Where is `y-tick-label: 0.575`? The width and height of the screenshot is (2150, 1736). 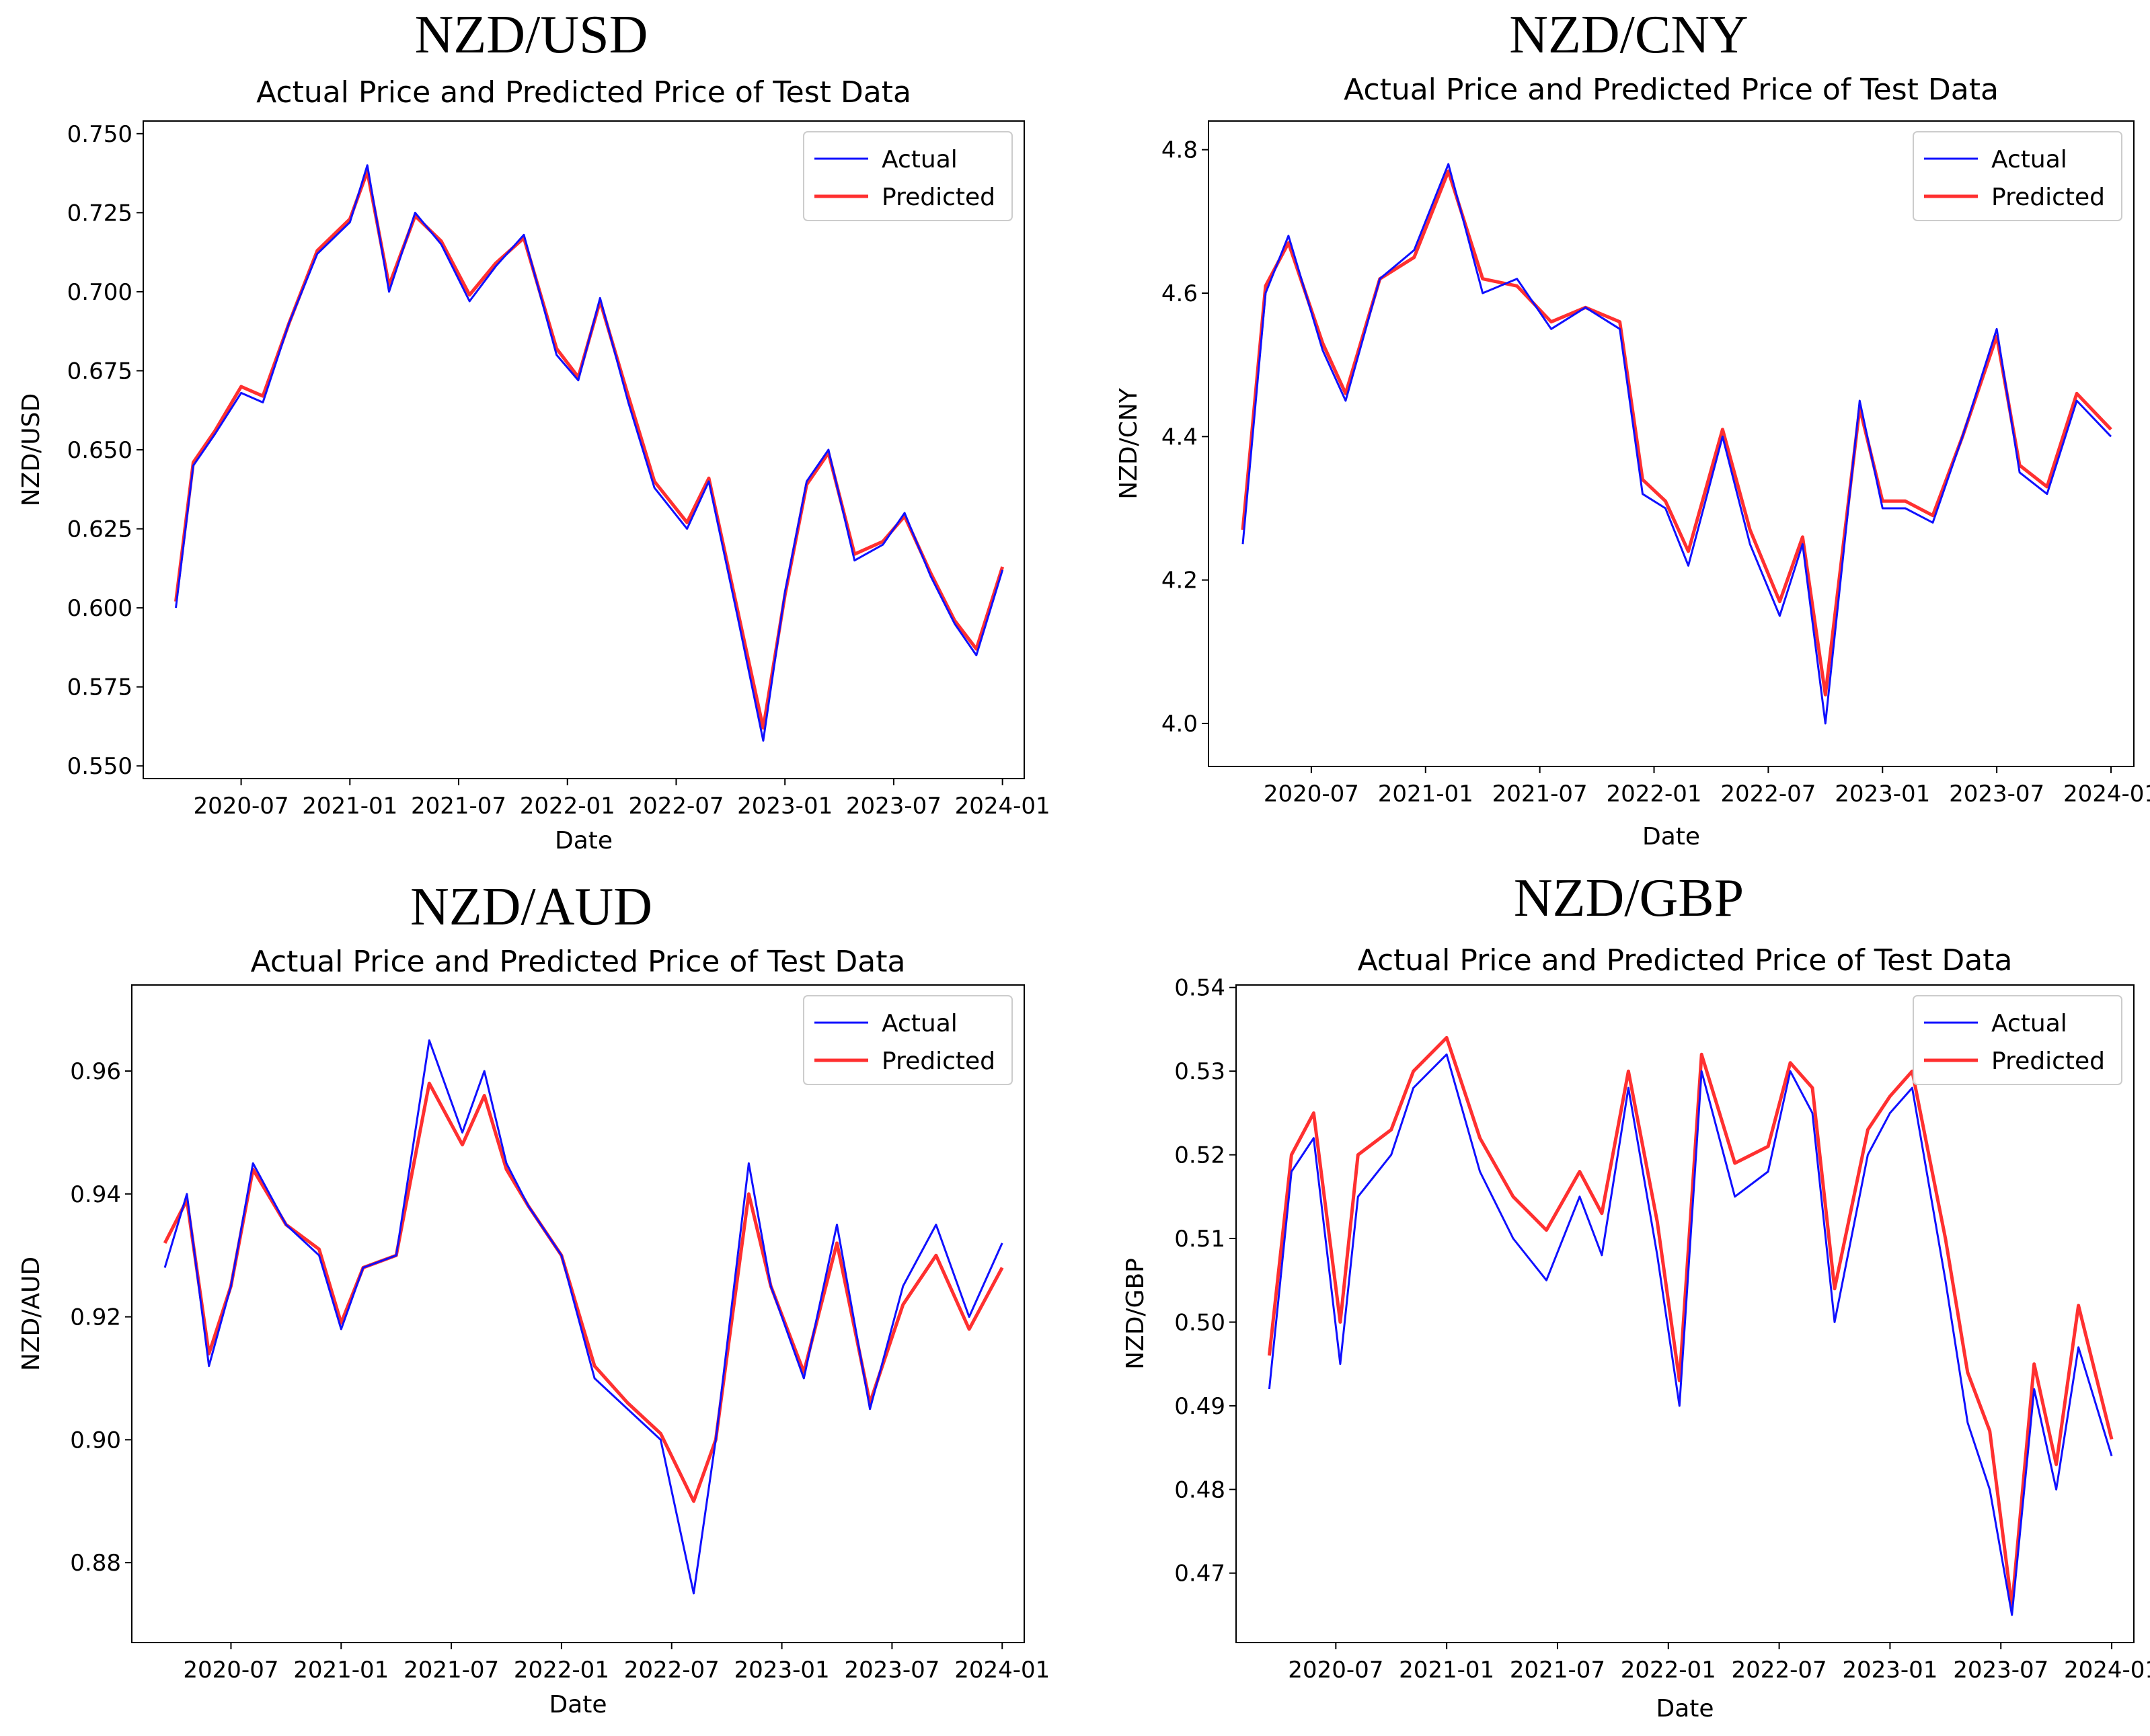 y-tick-label: 0.575 is located at coordinates (99, 687).